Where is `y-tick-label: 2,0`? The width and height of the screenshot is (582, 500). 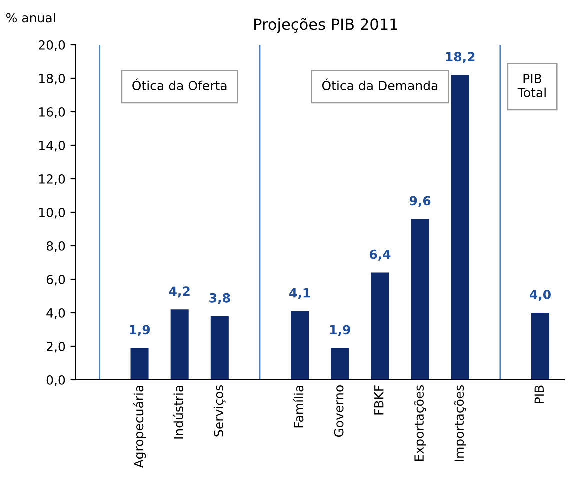
y-tick-label: 2,0 is located at coordinates (56, 347).